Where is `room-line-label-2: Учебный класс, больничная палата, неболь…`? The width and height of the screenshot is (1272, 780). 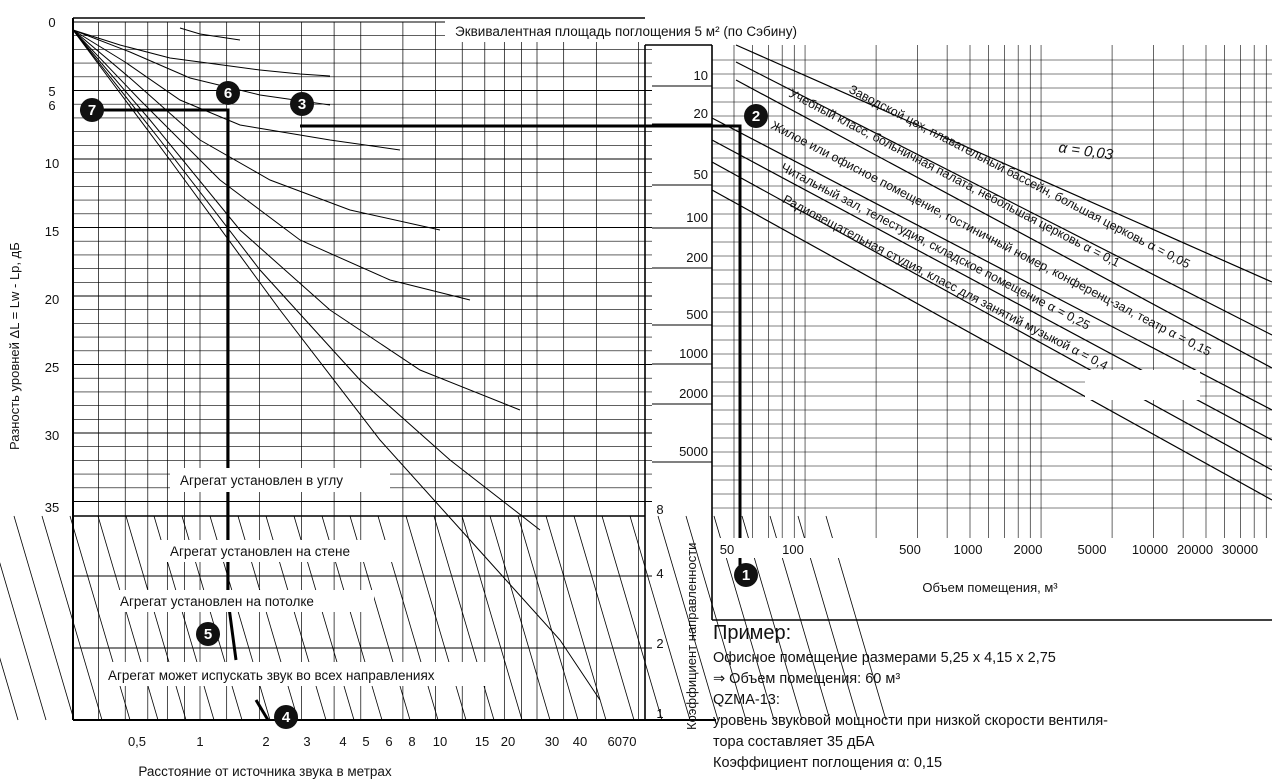
room-line-label-2: Учебный класс, больничная палата, неболь… is located at coordinates (955, 178).